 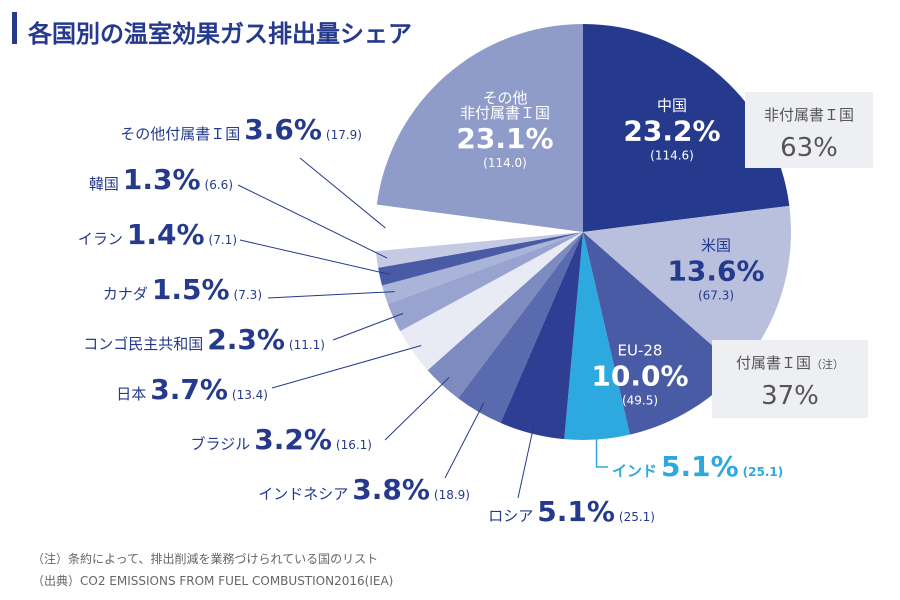 I want to click on value-label: 3.6%, so click(x=283, y=129).